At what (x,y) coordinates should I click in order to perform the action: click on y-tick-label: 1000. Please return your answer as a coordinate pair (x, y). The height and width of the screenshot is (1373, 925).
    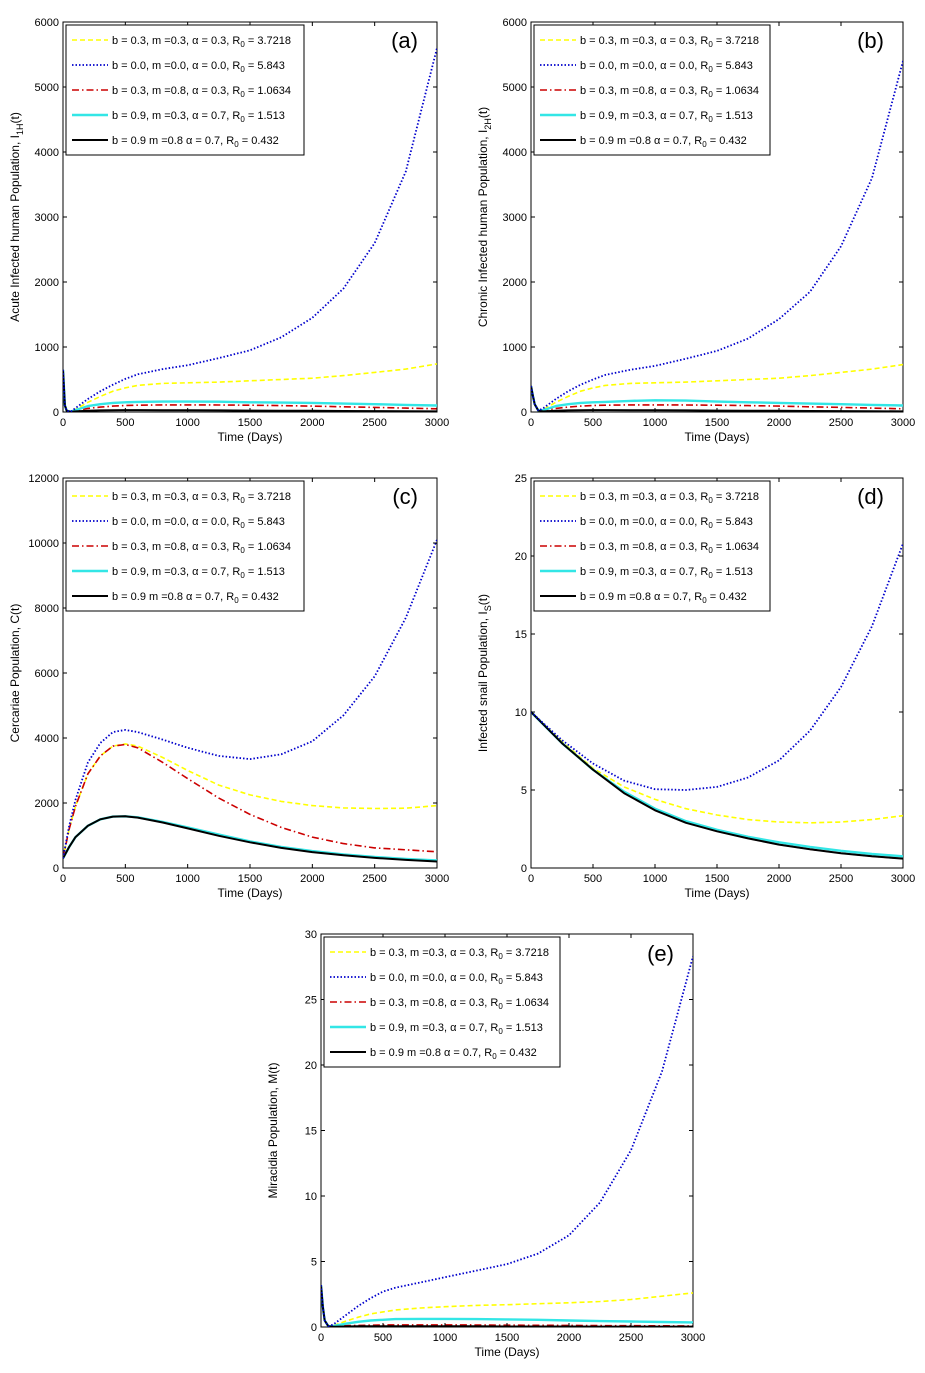
    Looking at the image, I should click on (47, 348).